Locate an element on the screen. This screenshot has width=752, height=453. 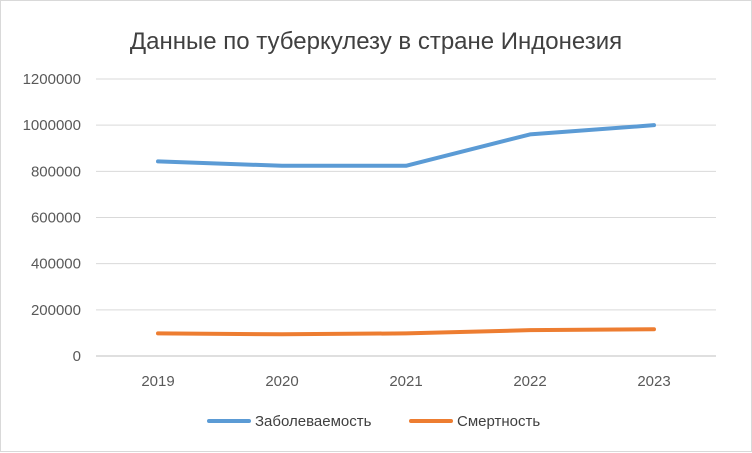
legend: Заболеваемость Смертность is located at coordinates (373, 421).